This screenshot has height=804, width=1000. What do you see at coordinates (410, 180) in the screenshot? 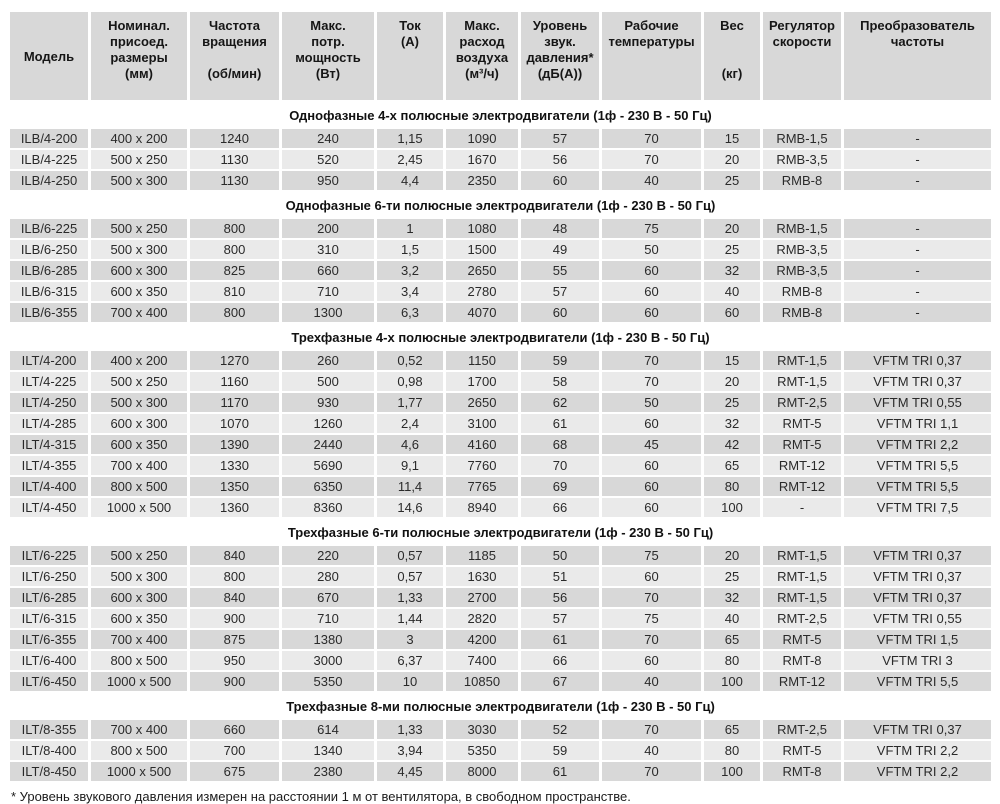
I see `cell-current: 4,4` at bounding box center [410, 180].